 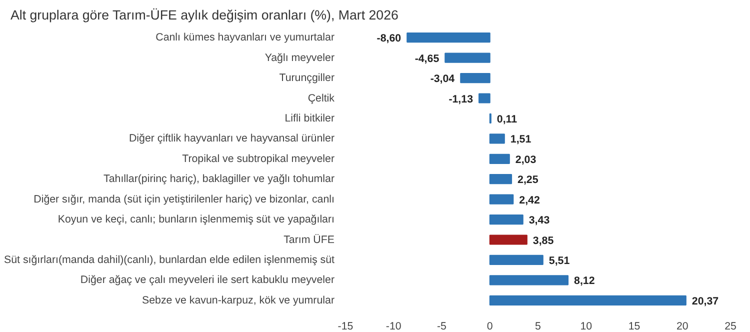 I want to click on data-label: 2,42, so click(x=529, y=200).